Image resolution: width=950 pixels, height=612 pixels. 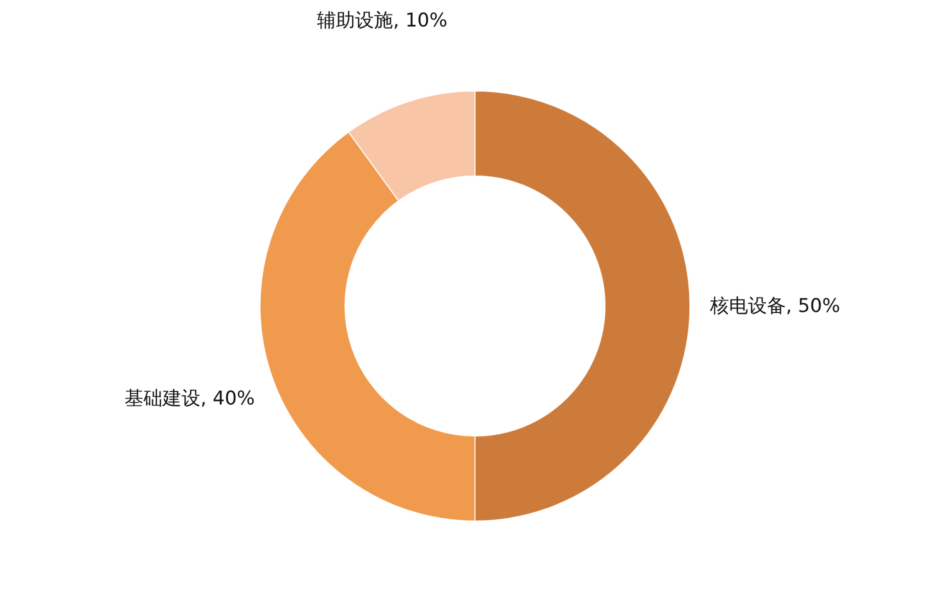 What do you see at coordinates (382, 21) in the screenshot?
I see `slice-label: 辅助设施, 10%` at bounding box center [382, 21].